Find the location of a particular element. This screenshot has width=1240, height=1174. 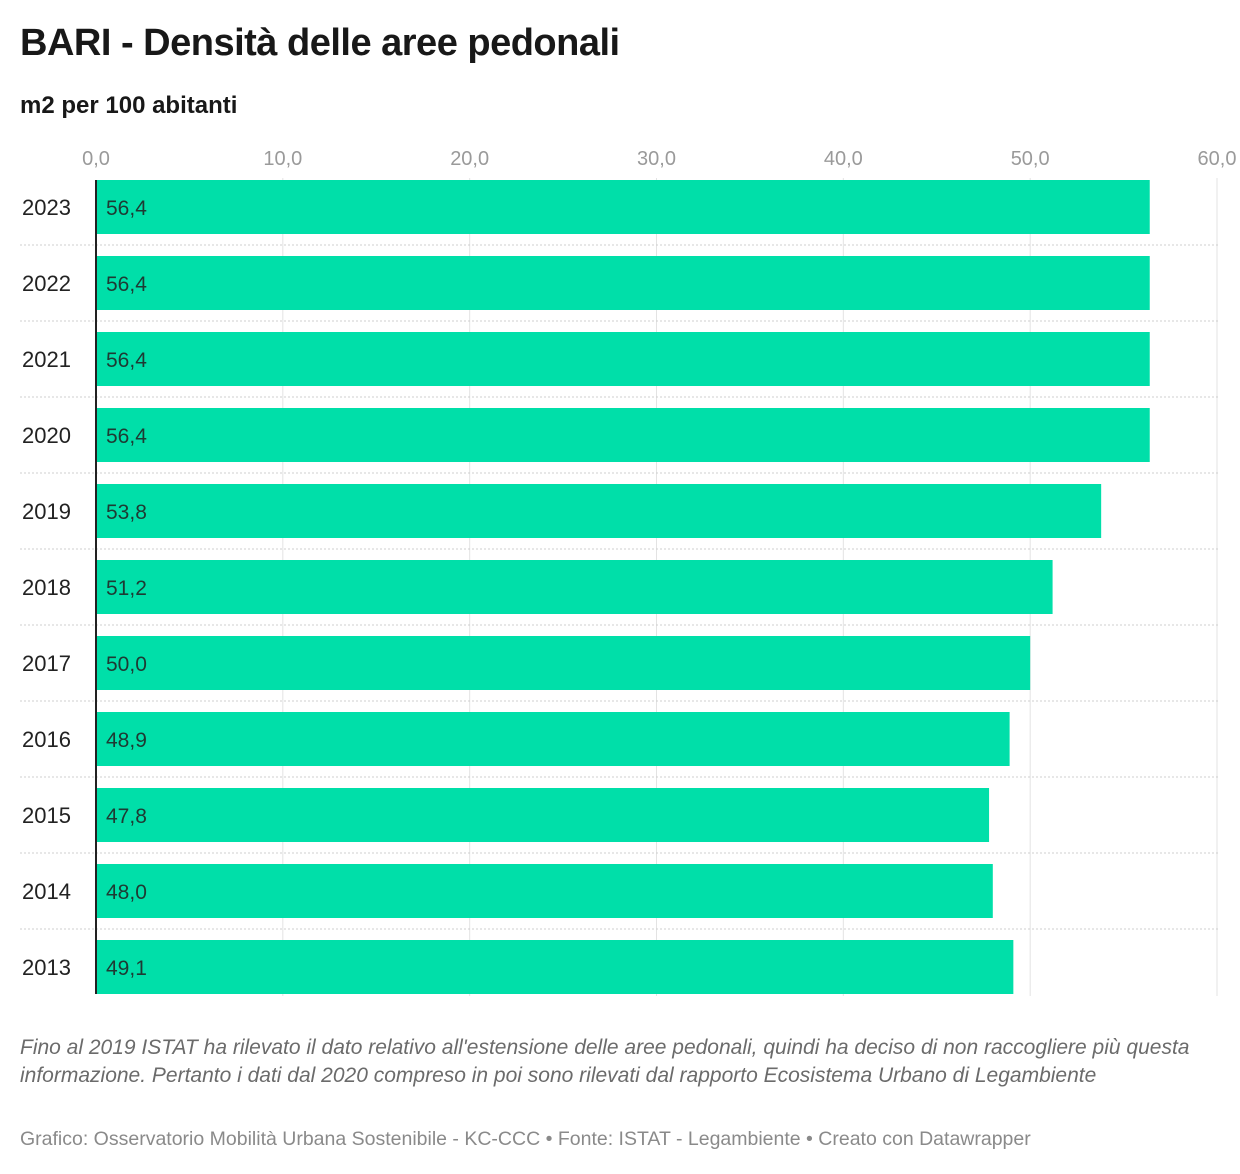

x-tick-label: 0,0 is located at coordinates (96, 159).